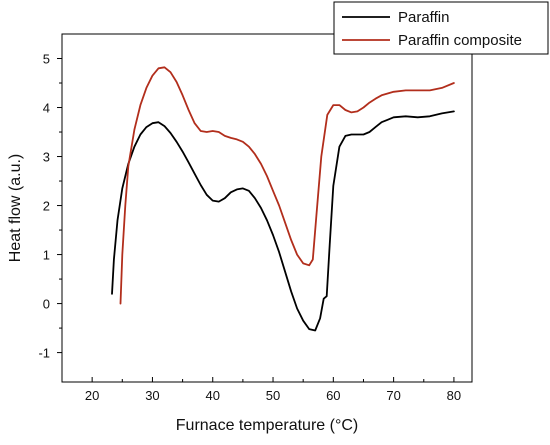  I want to click on y-tick-label: 4, so click(46, 108).